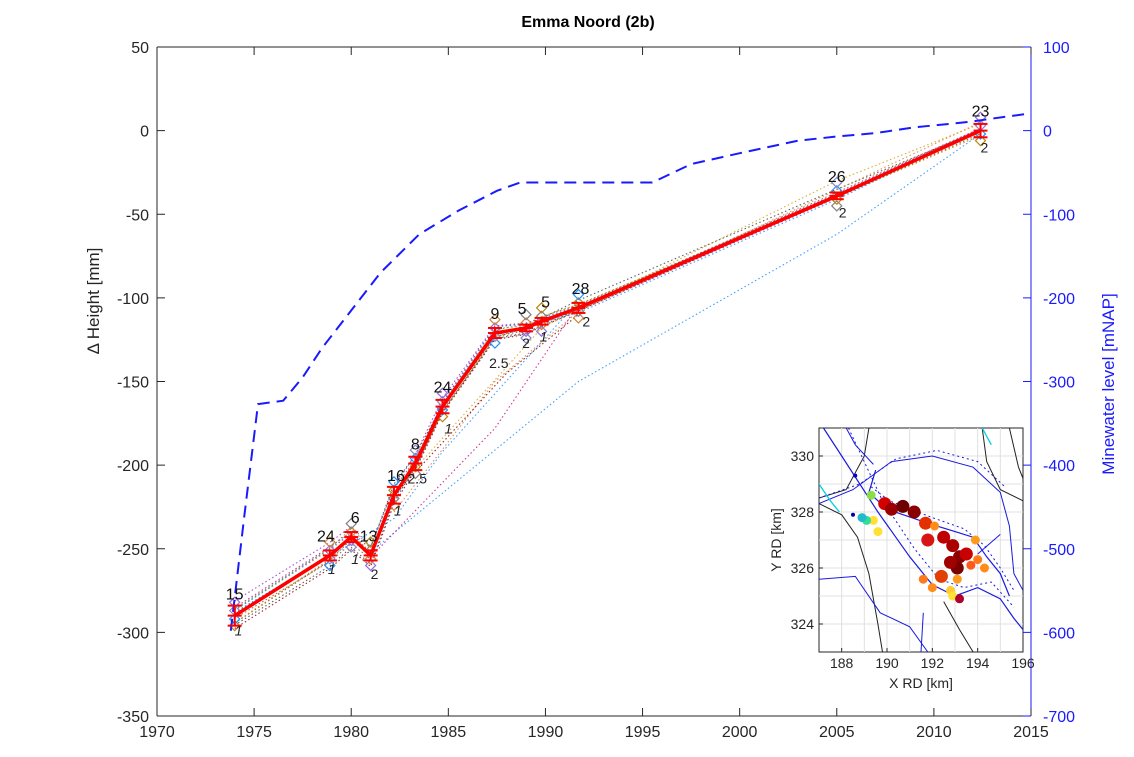  What do you see at coordinates (133, 299) in the screenshot?
I see `y-tick-label: -100` at bounding box center [133, 299].